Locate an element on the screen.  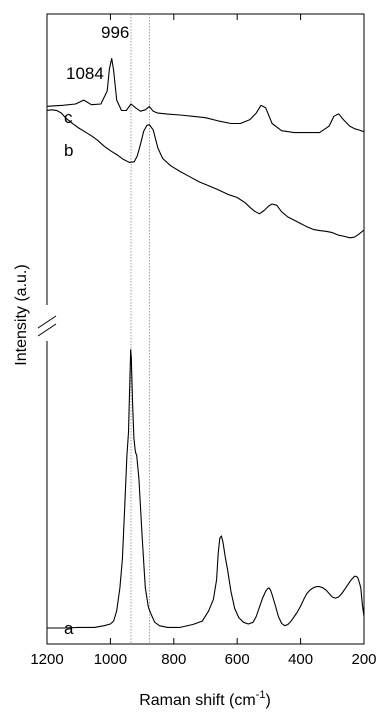
x-axis-title-superscript: -1 is located at coordinates (261, 695).